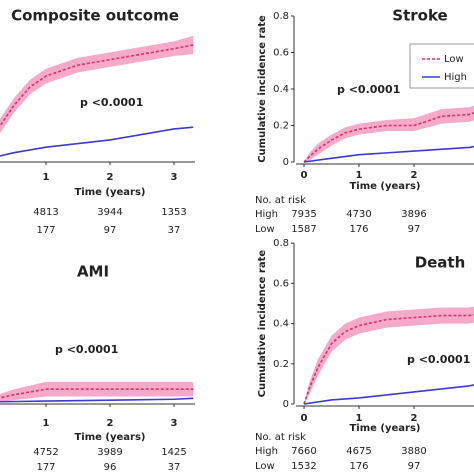 The image size is (474, 474). Describe the element at coordinates (109, 452) in the screenshot. I see `risk-count: 3989` at that location.